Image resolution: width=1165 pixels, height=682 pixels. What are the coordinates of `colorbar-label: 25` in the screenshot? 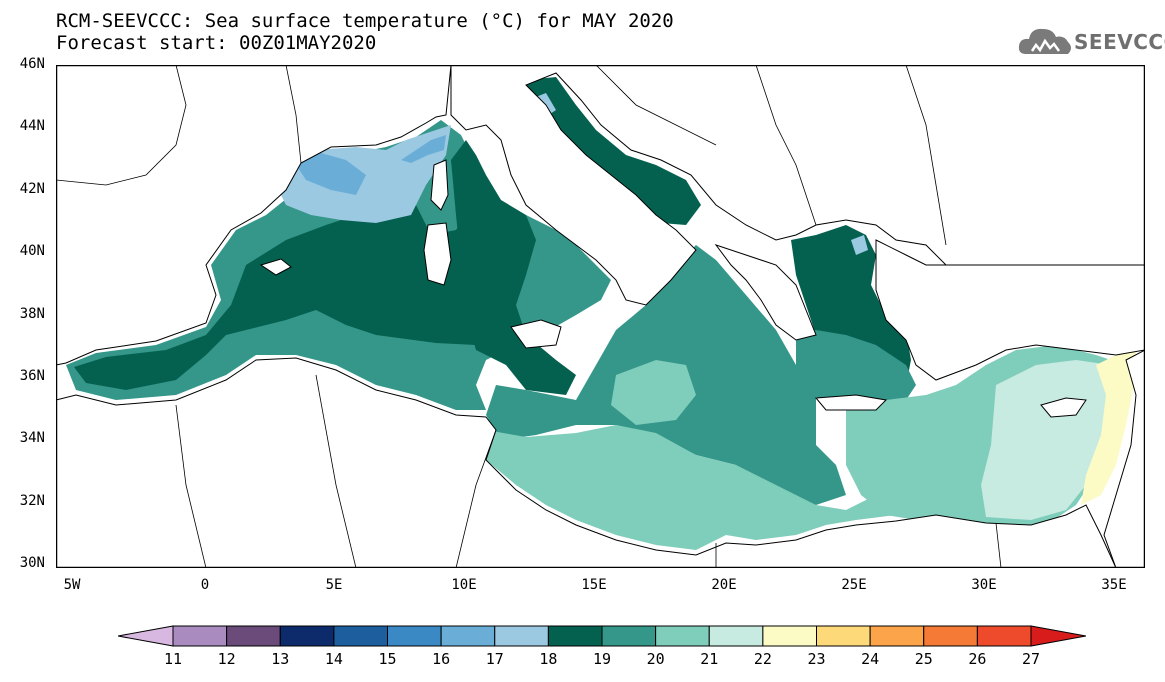 It's located at (923, 659).